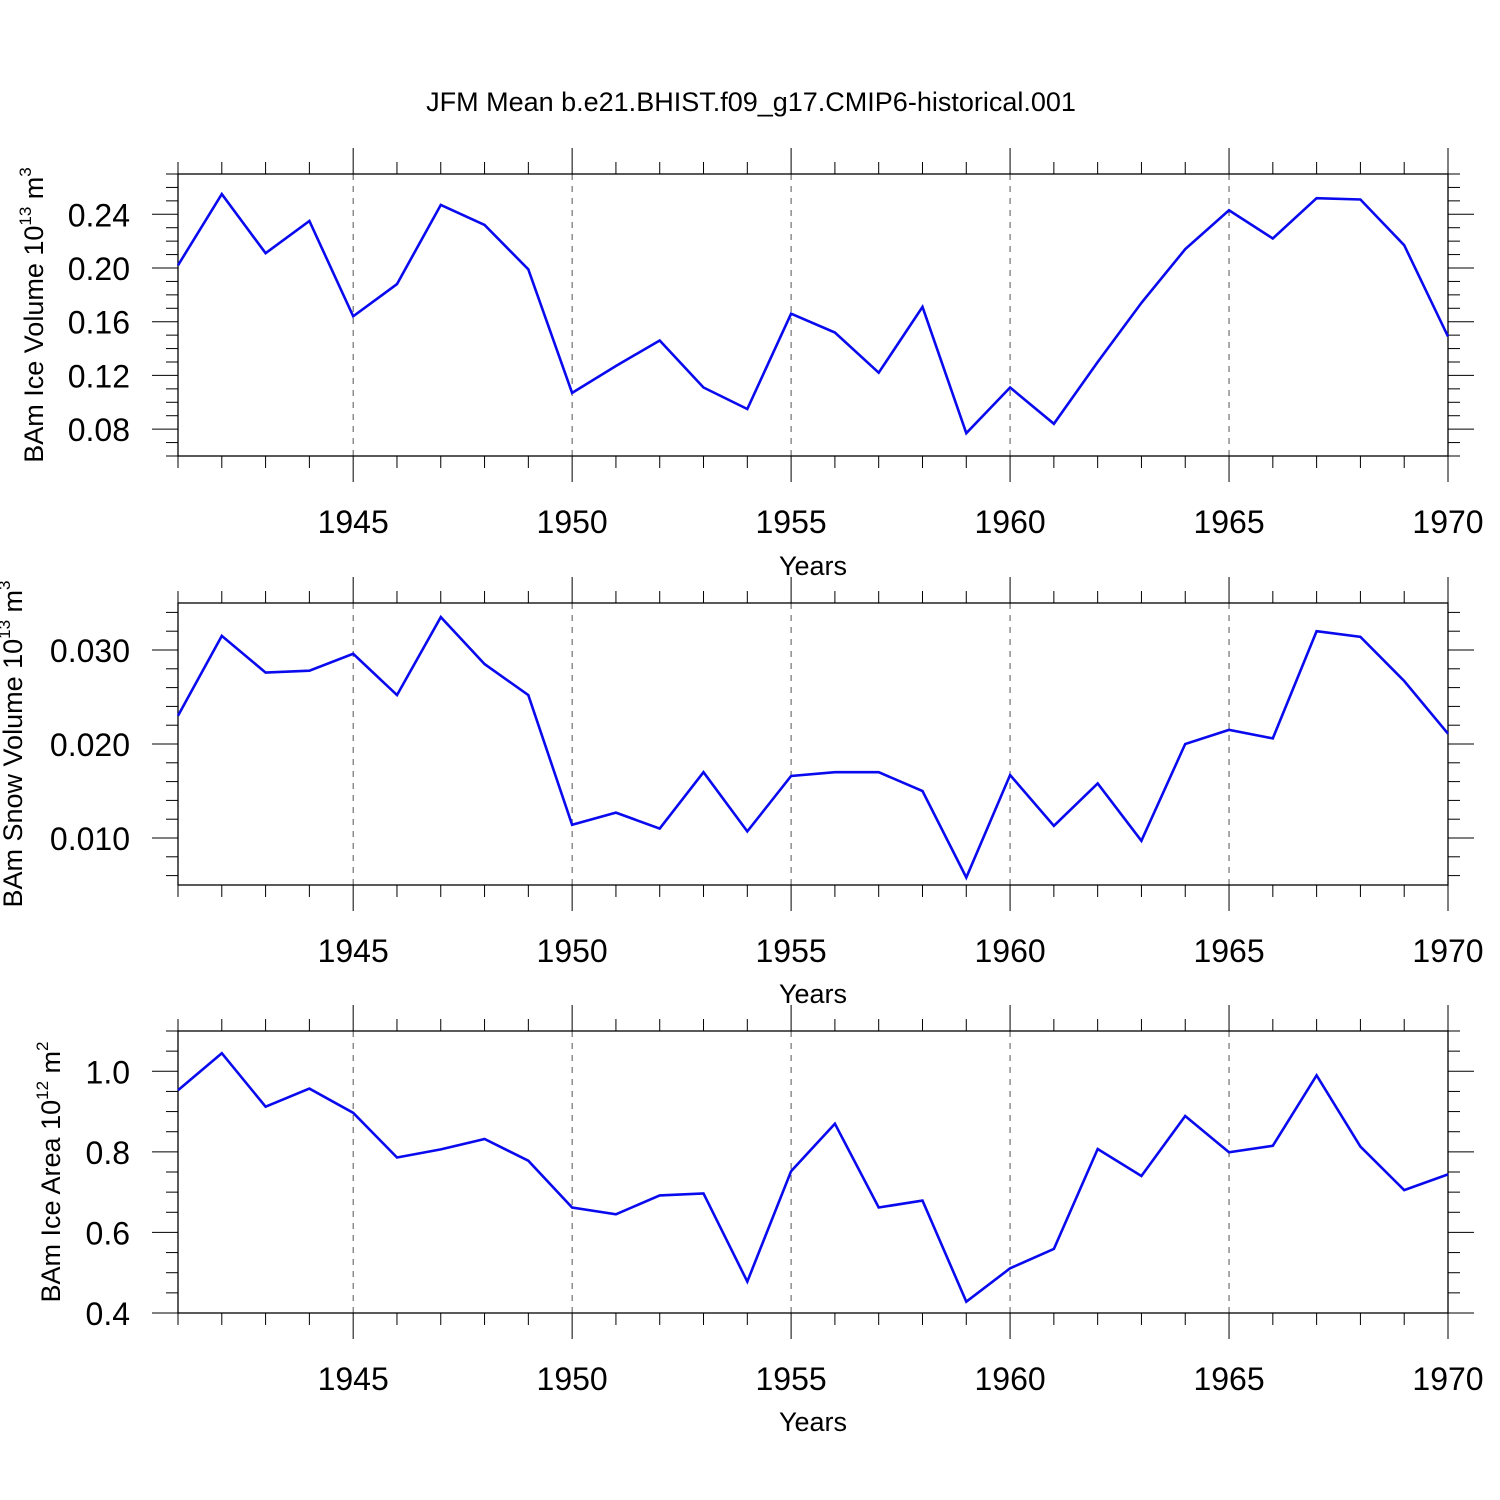 This screenshot has width=1500, height=1500. What do you see at coordinates (90, 651) in the screenshot?
I see `y-tick-label: 0.030` at bounding box center [90, 651].